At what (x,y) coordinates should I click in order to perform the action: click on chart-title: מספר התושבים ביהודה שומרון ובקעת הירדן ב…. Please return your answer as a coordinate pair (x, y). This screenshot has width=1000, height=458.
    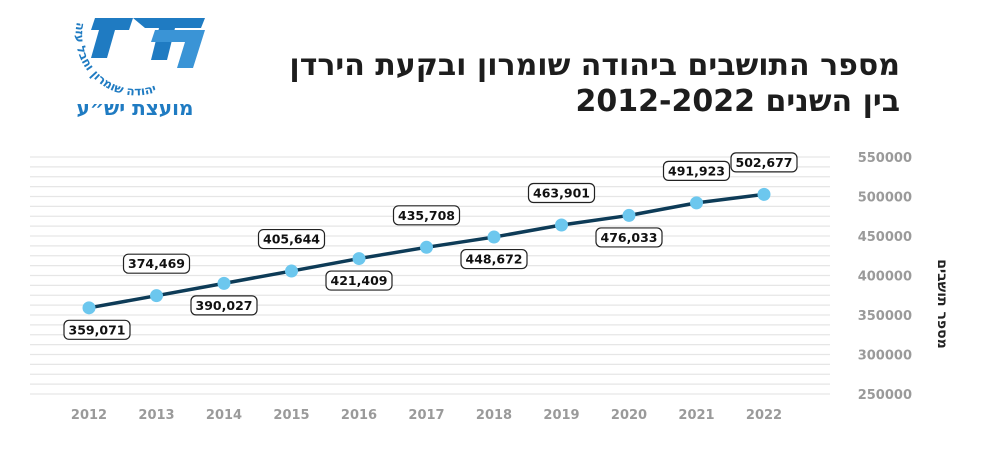
    Looking at the image, I should click on (594, 84).